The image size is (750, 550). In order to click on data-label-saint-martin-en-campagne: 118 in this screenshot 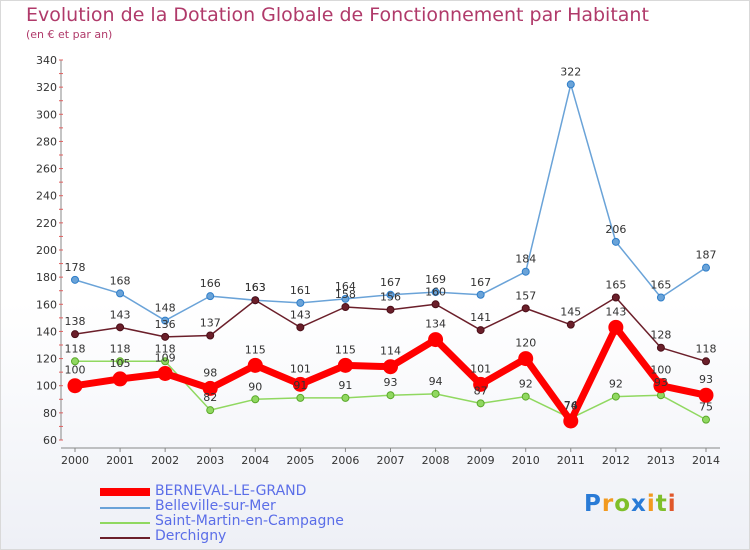, I will do `click(120, 348)`.